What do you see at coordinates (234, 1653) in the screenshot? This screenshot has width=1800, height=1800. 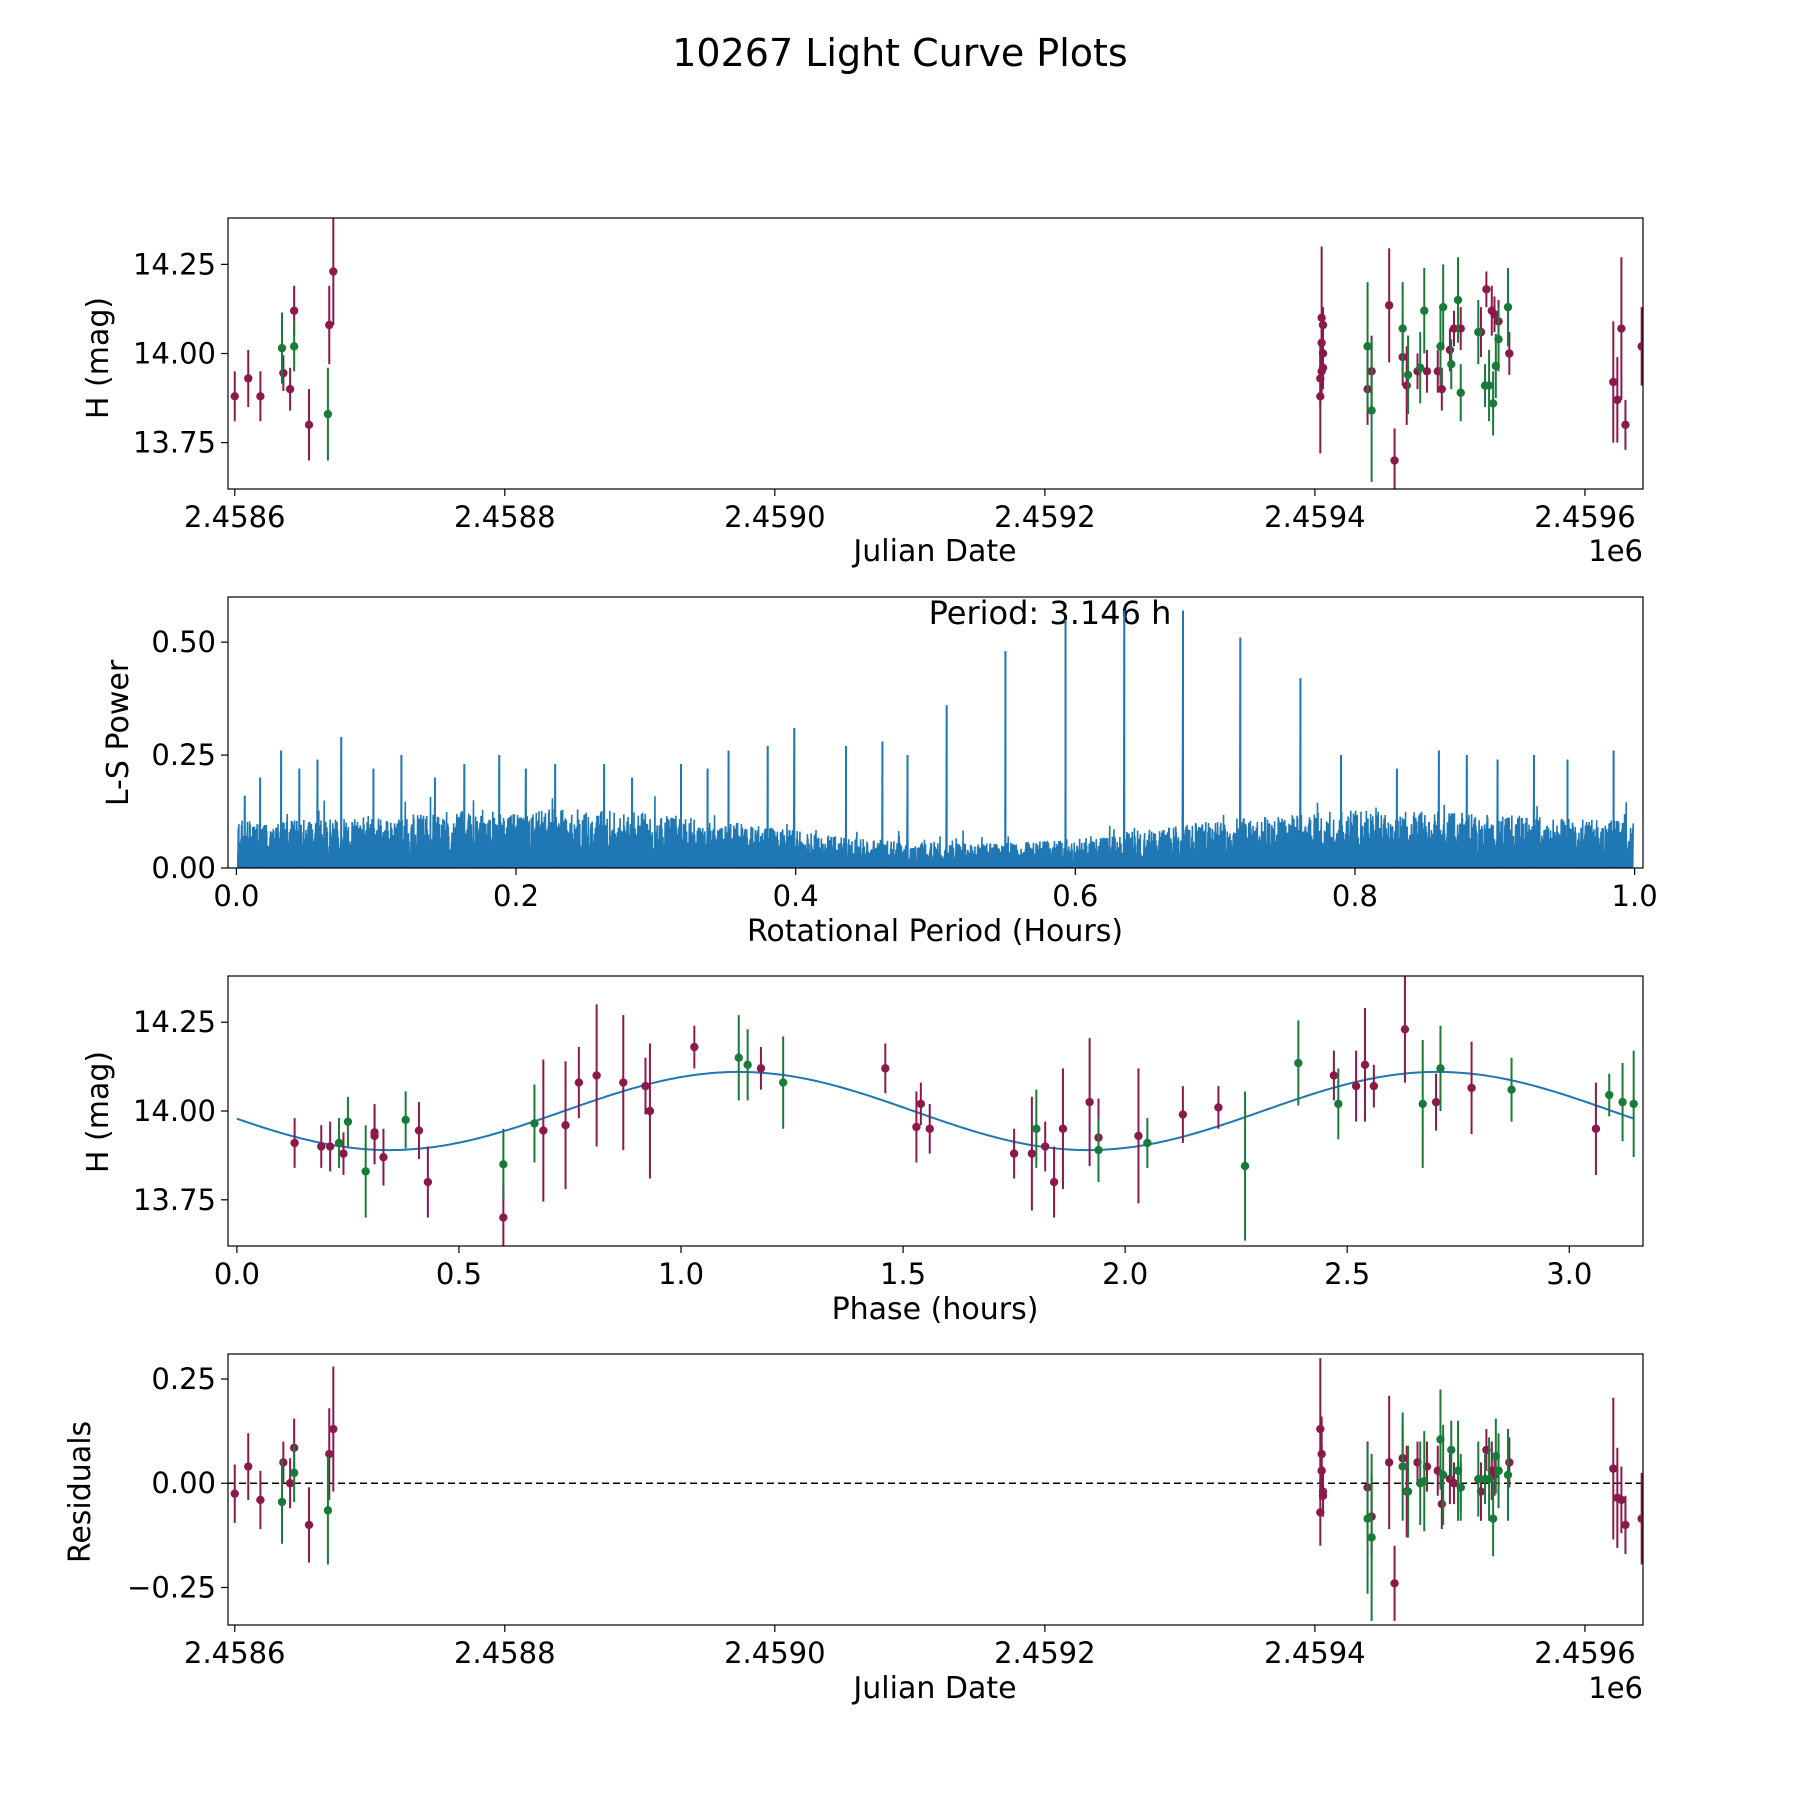 I see `resid-xtick-label: 2.4586` at bounding box center [234, 1653].